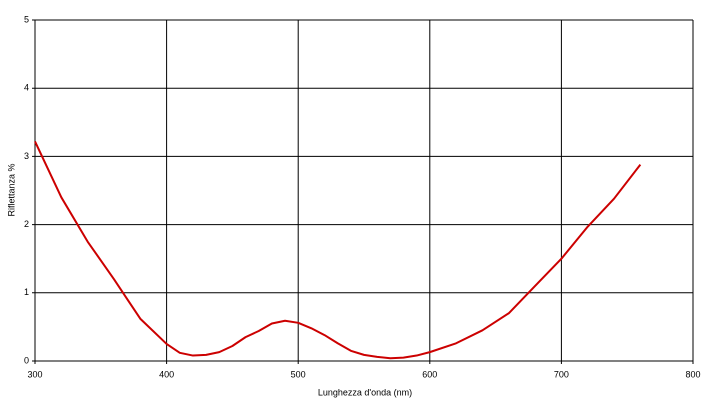  I want to click on x-tick-label: 600, so click(429, 374).